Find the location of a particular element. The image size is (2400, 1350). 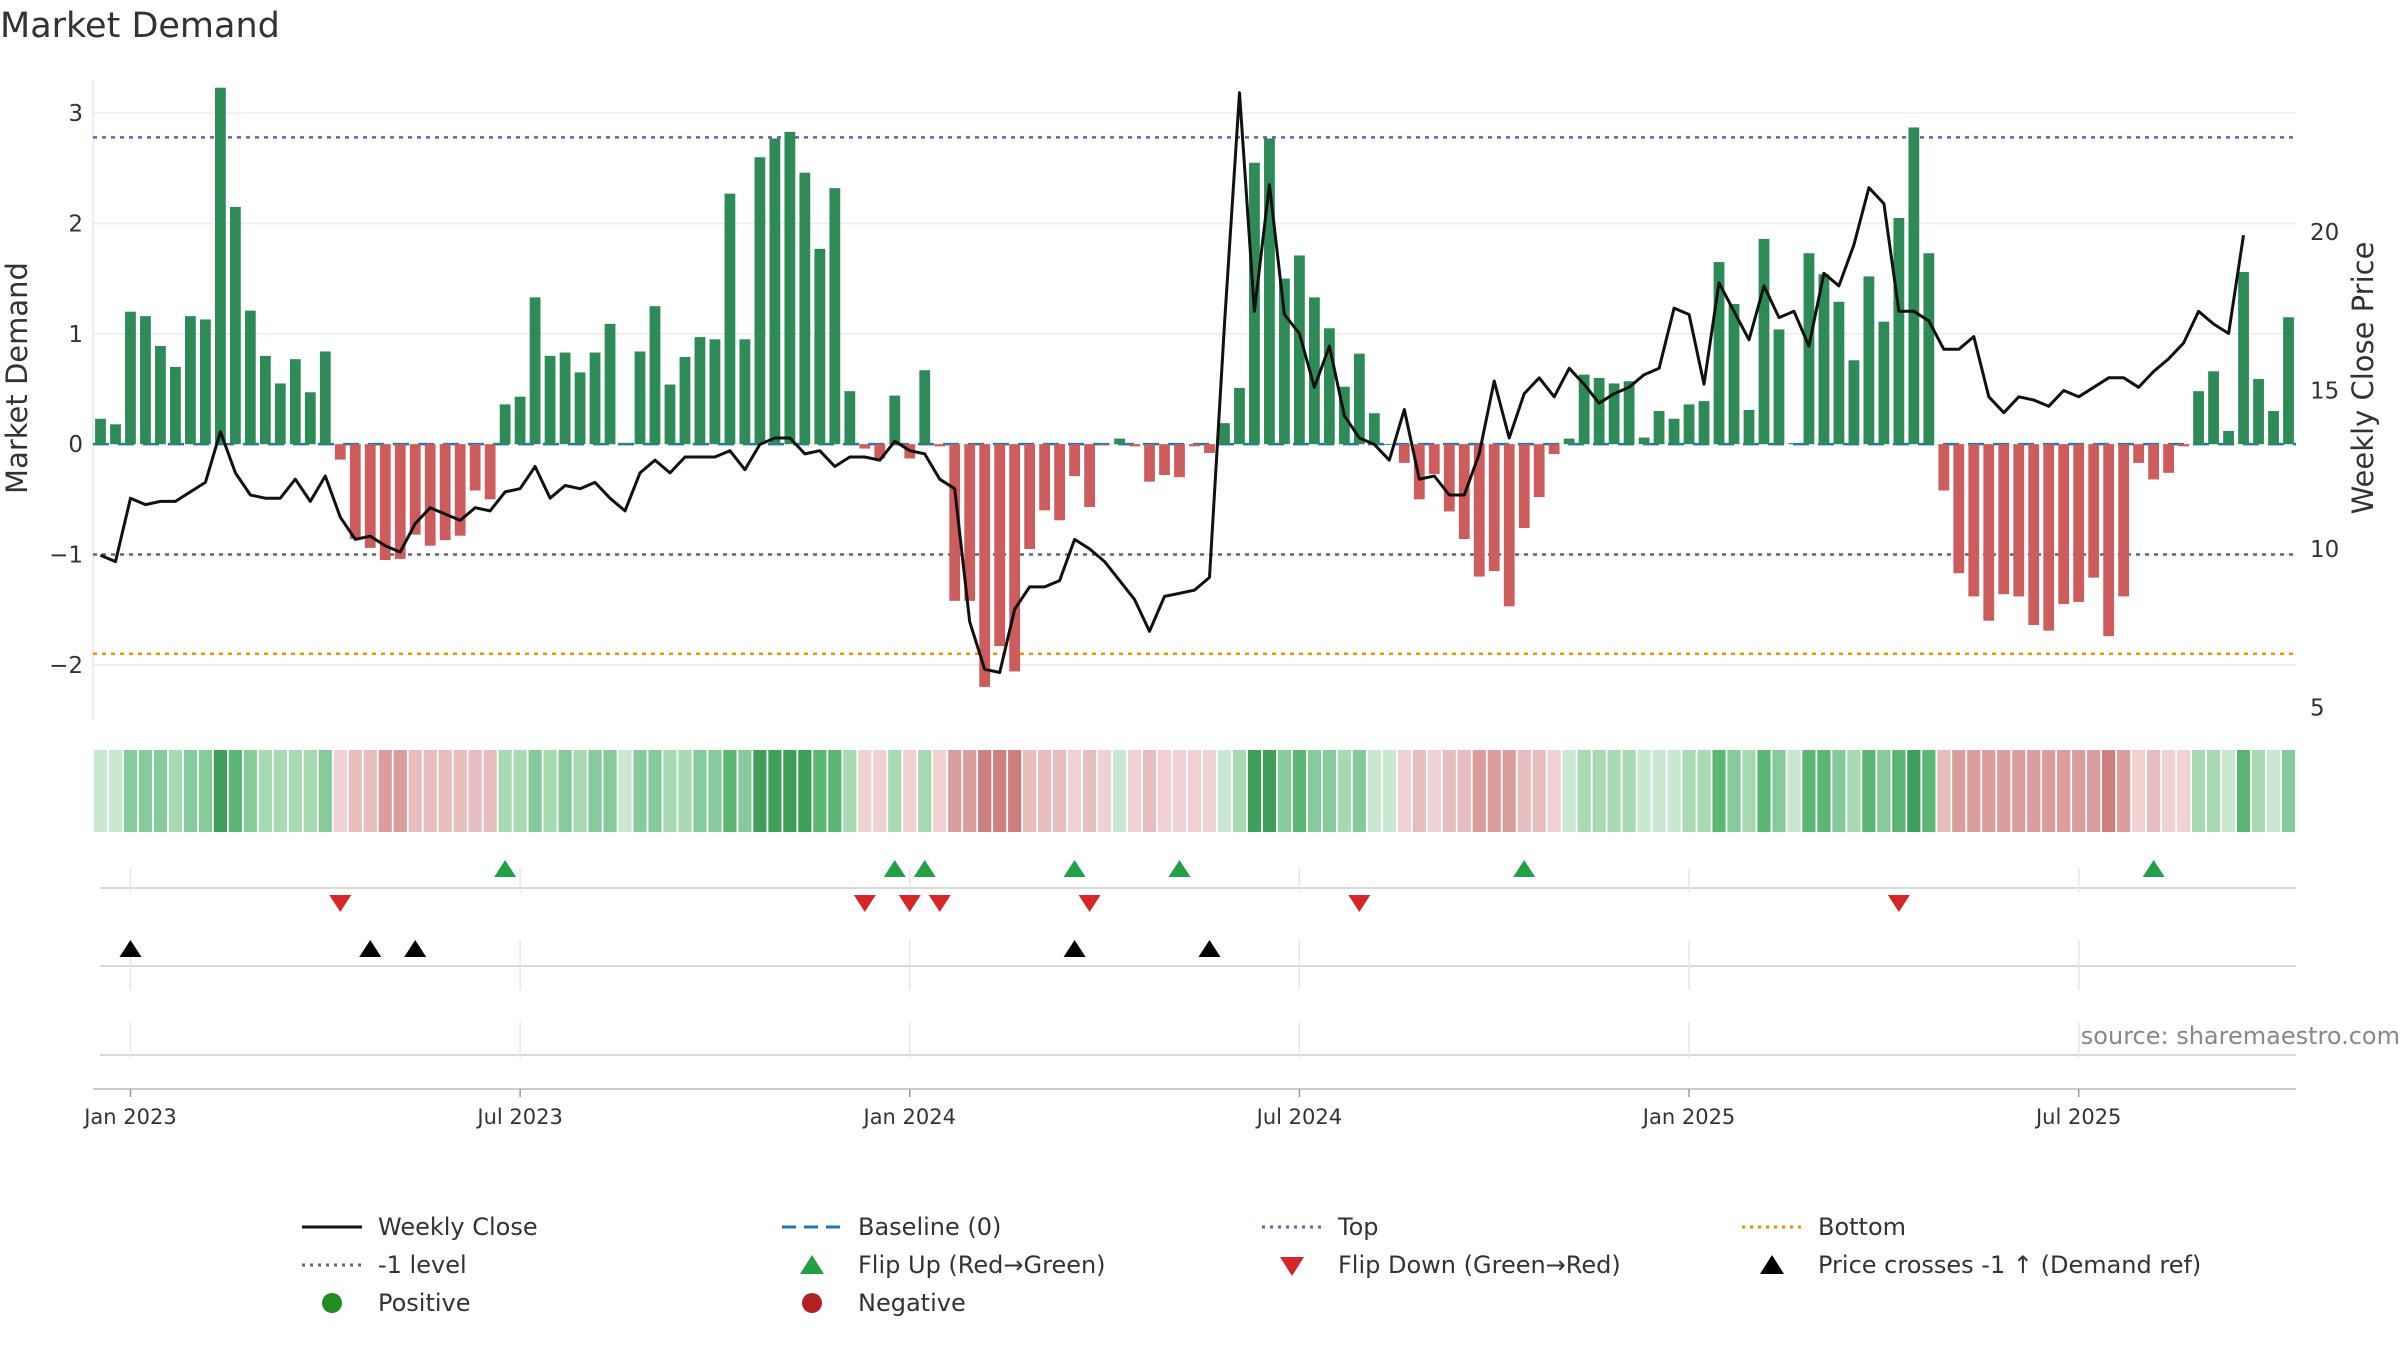

legend-label-top: Top is located at coordinates (1358, 1227).